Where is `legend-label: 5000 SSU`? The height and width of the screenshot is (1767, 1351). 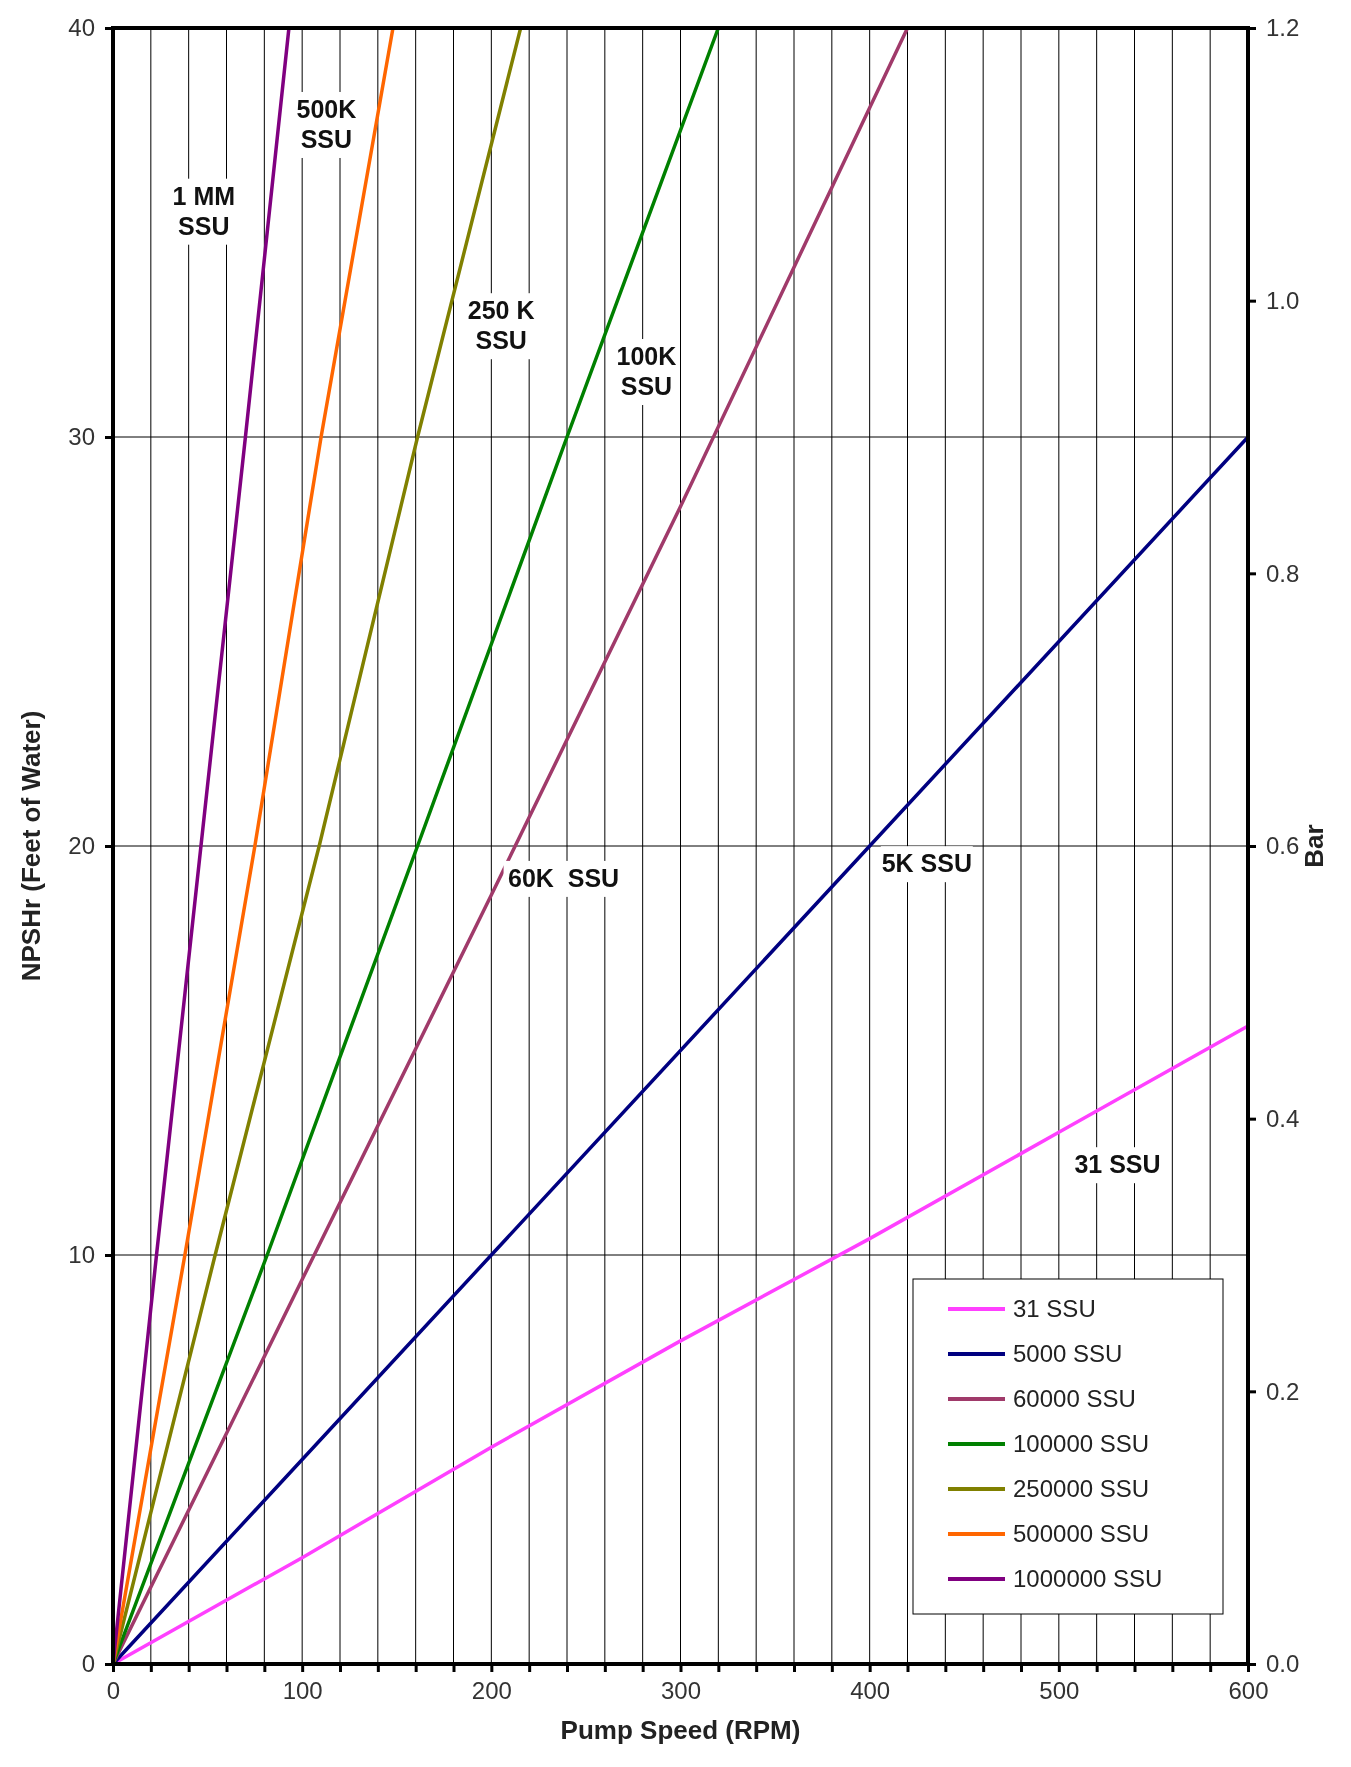
legend-label: 5000 SSU is located at coordinates (1068, 1353).